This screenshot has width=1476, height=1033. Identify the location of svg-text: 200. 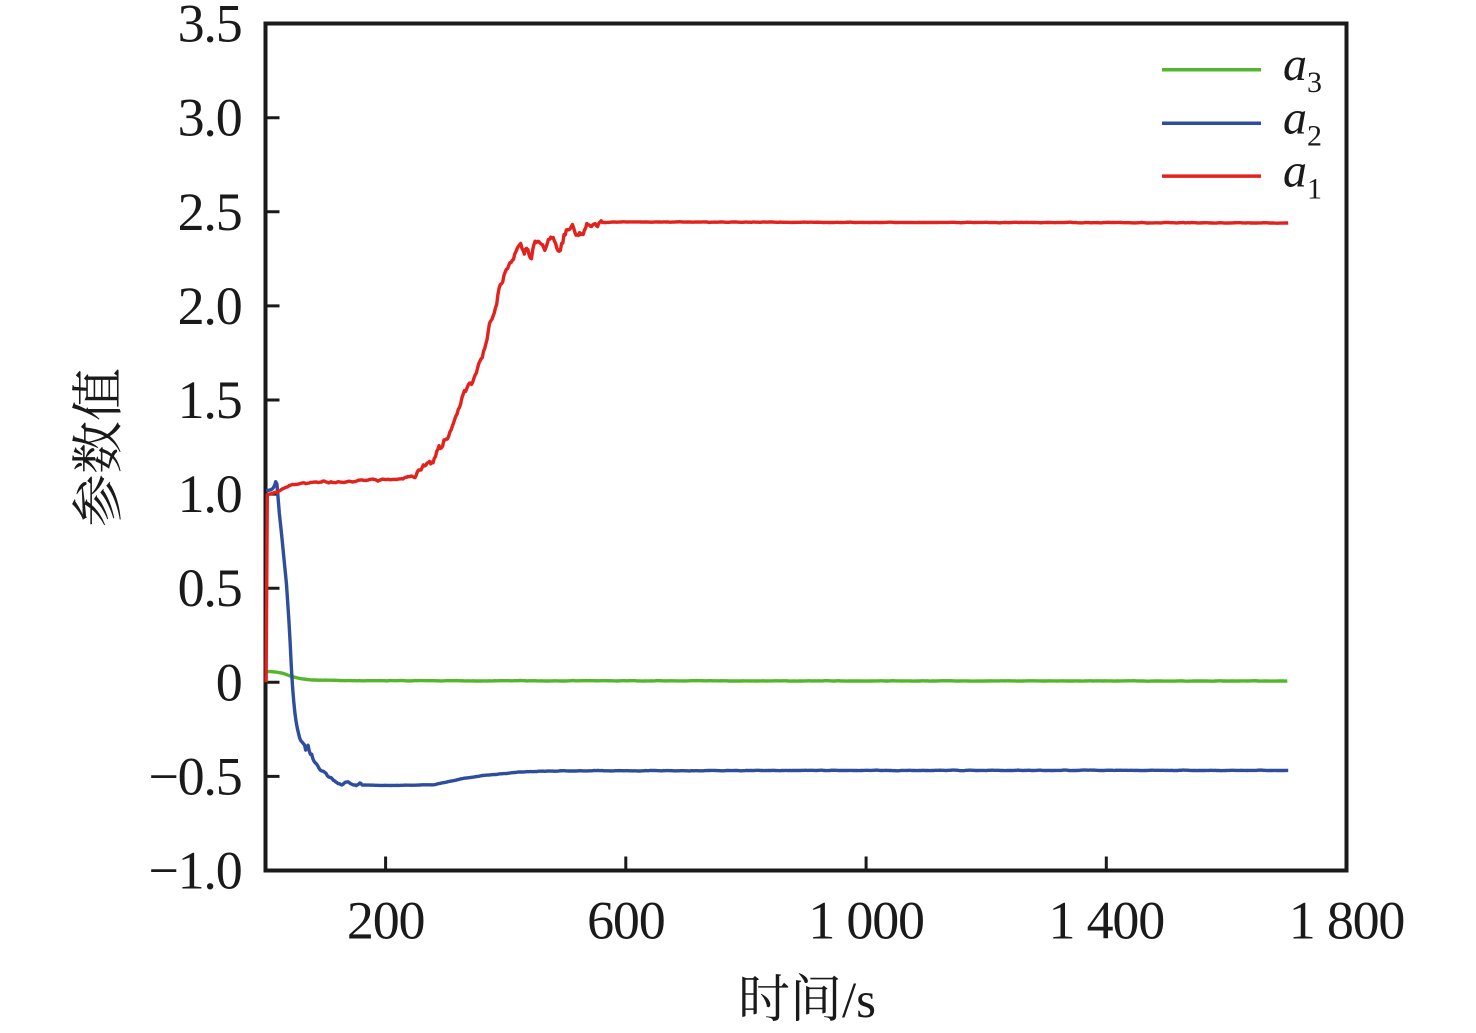
(385, 921).